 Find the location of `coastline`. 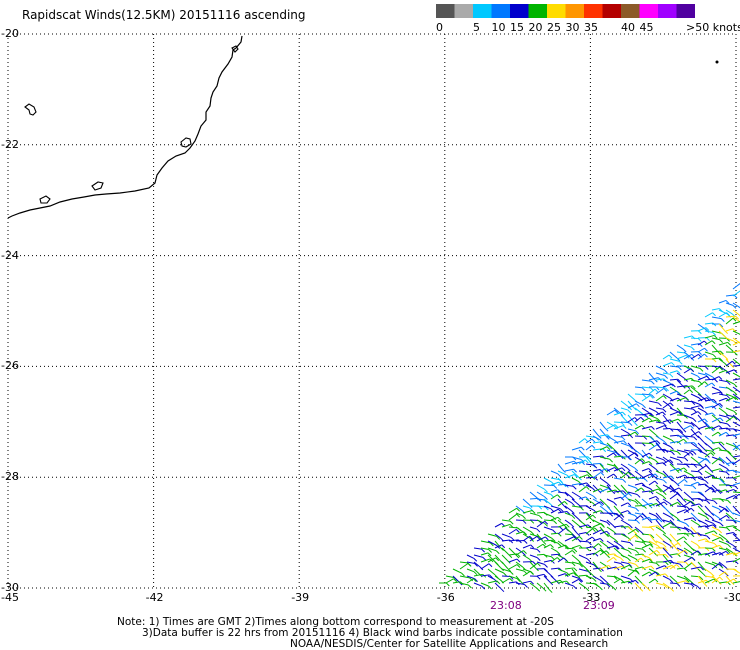

coastline is located at coordinates (125, 127).